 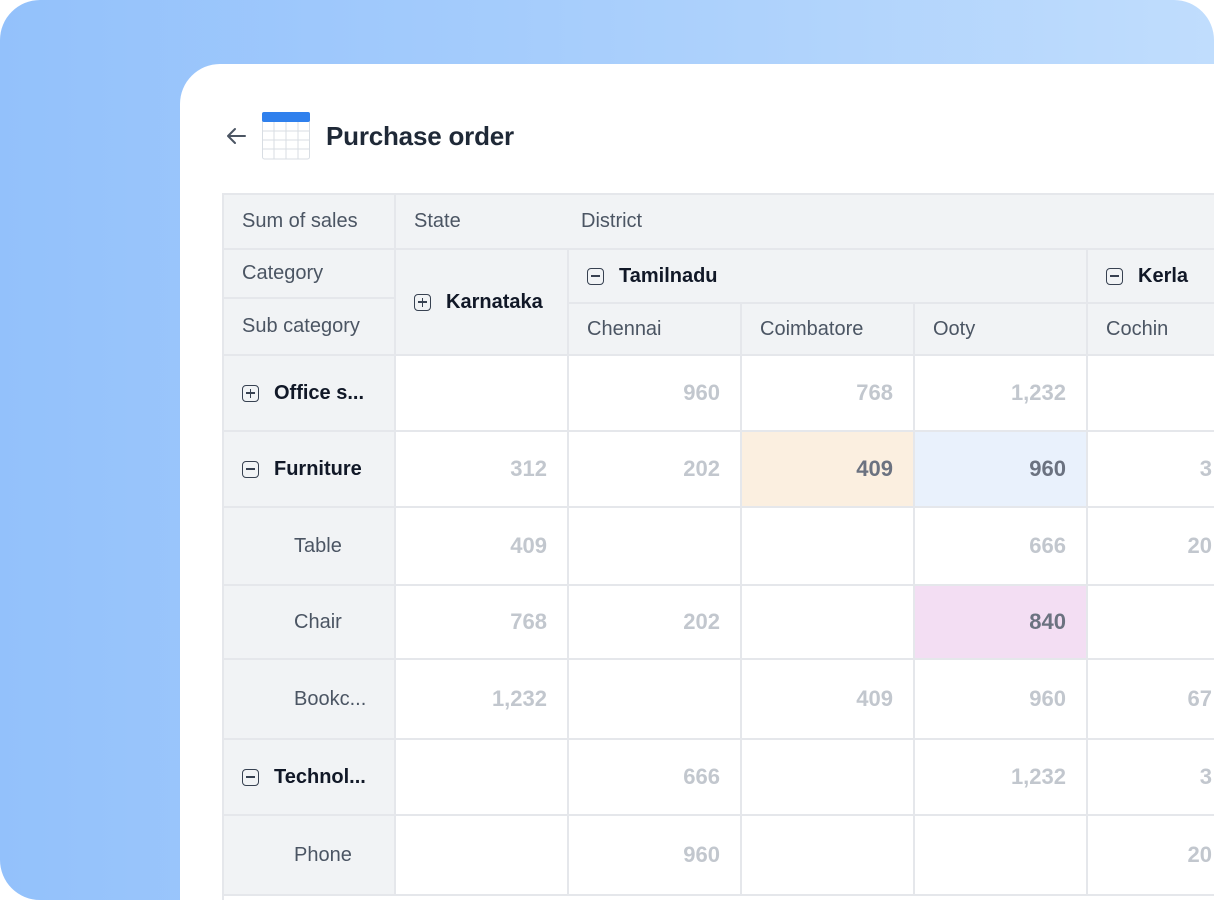 What do you see at coordinates (828, 277) in the screenshot?
I see `state-header-tamilnadu: Tamilnadu` at bounding box center [828, 277].